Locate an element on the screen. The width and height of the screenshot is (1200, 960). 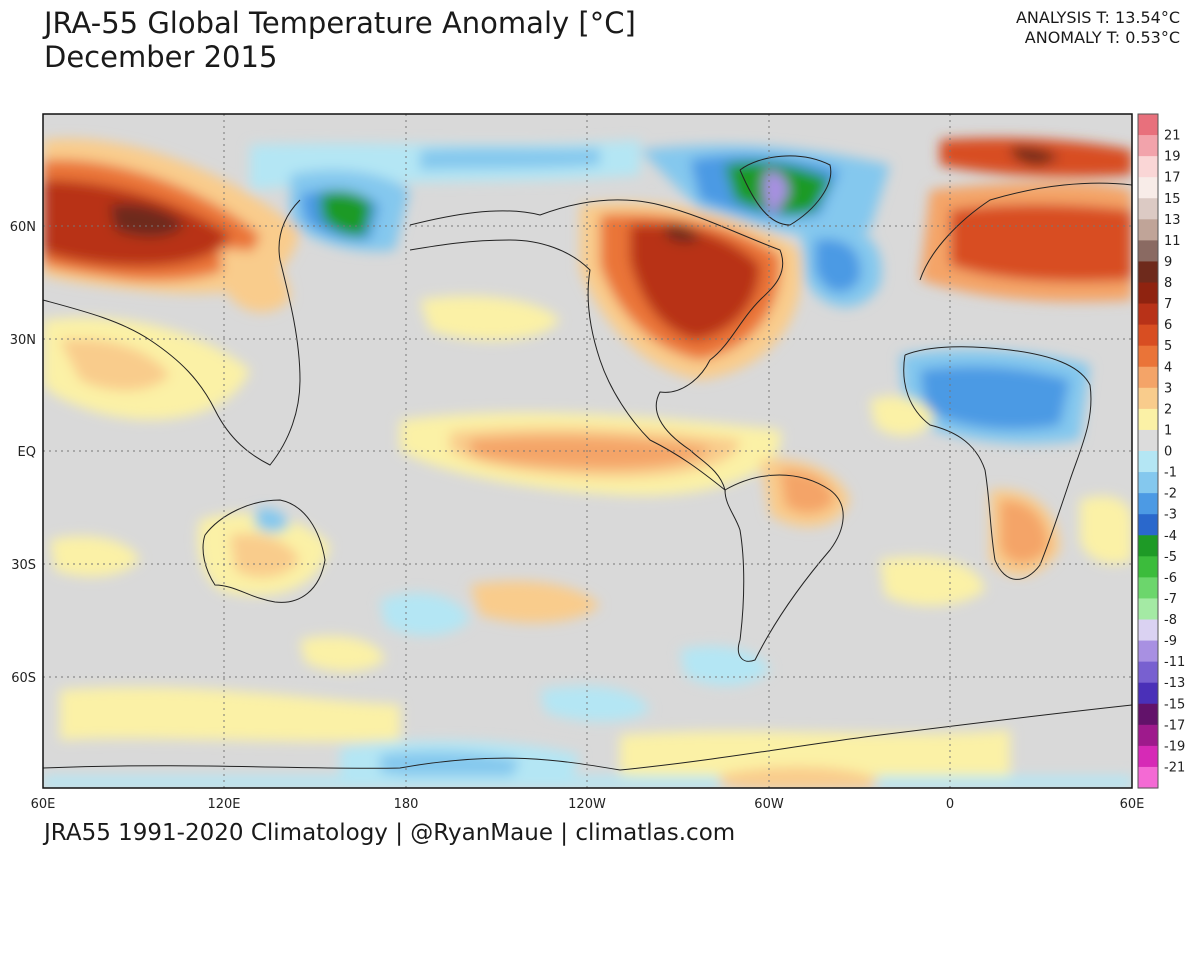
x-tick-label: 120W is located at coordinates (587, 804).